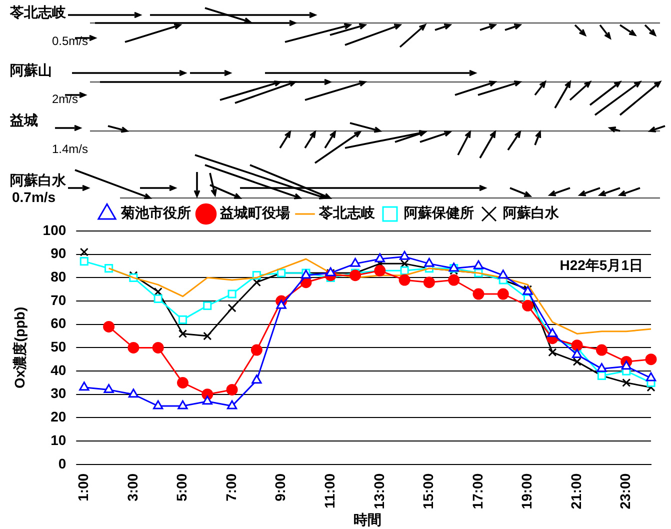  Describe the element at coordinates (526, 491) in the screenshot. I see `x-tick-label: 19:00` at that location.